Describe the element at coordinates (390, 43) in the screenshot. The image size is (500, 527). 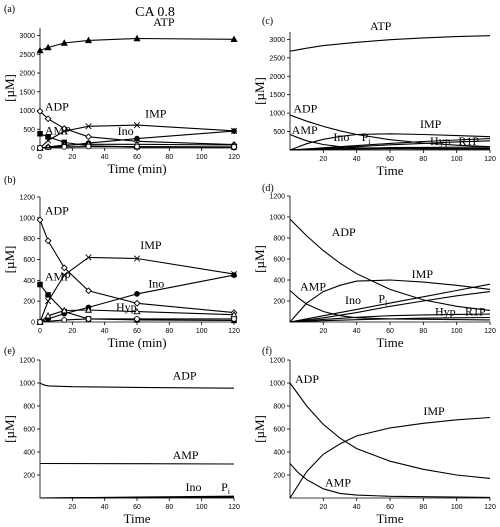
I see `series-line-atp` at that location.